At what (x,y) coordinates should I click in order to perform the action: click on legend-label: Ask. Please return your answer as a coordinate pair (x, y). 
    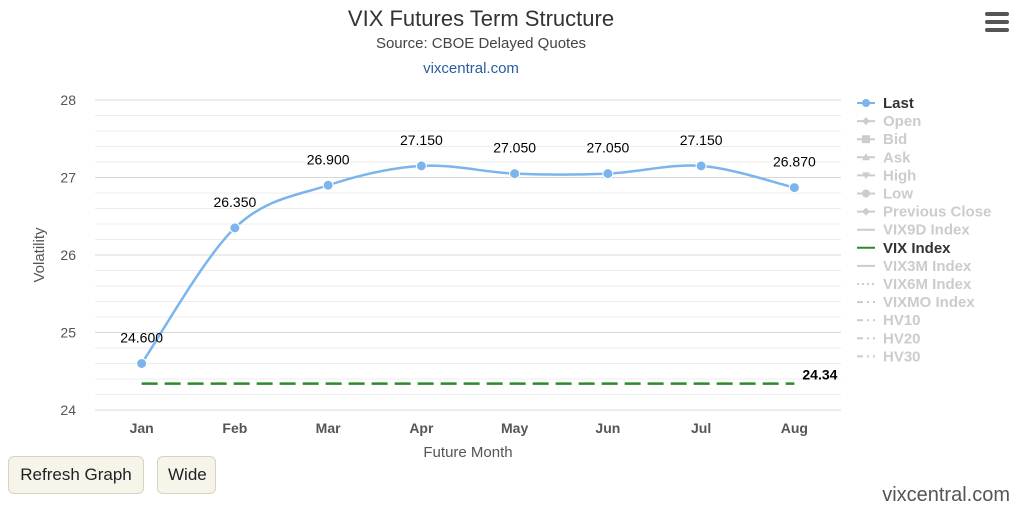
    Looking at the image, I should click on (897, 157).